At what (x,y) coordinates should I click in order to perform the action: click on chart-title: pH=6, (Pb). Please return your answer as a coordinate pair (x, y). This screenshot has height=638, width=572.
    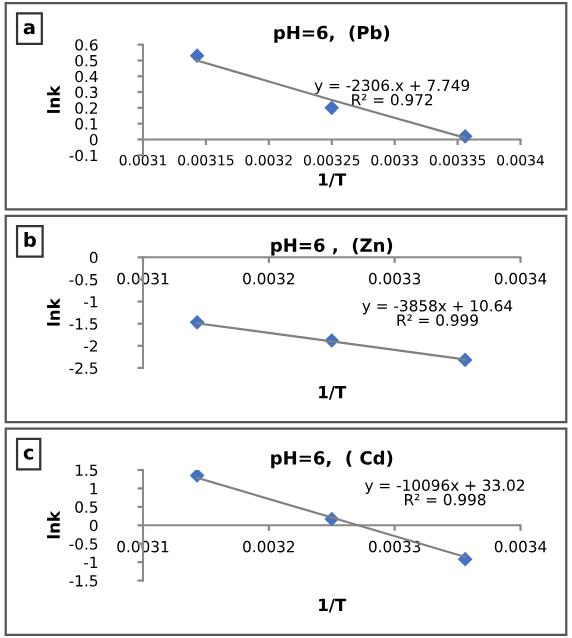
    Looking at the image, I should click on (332, 34).